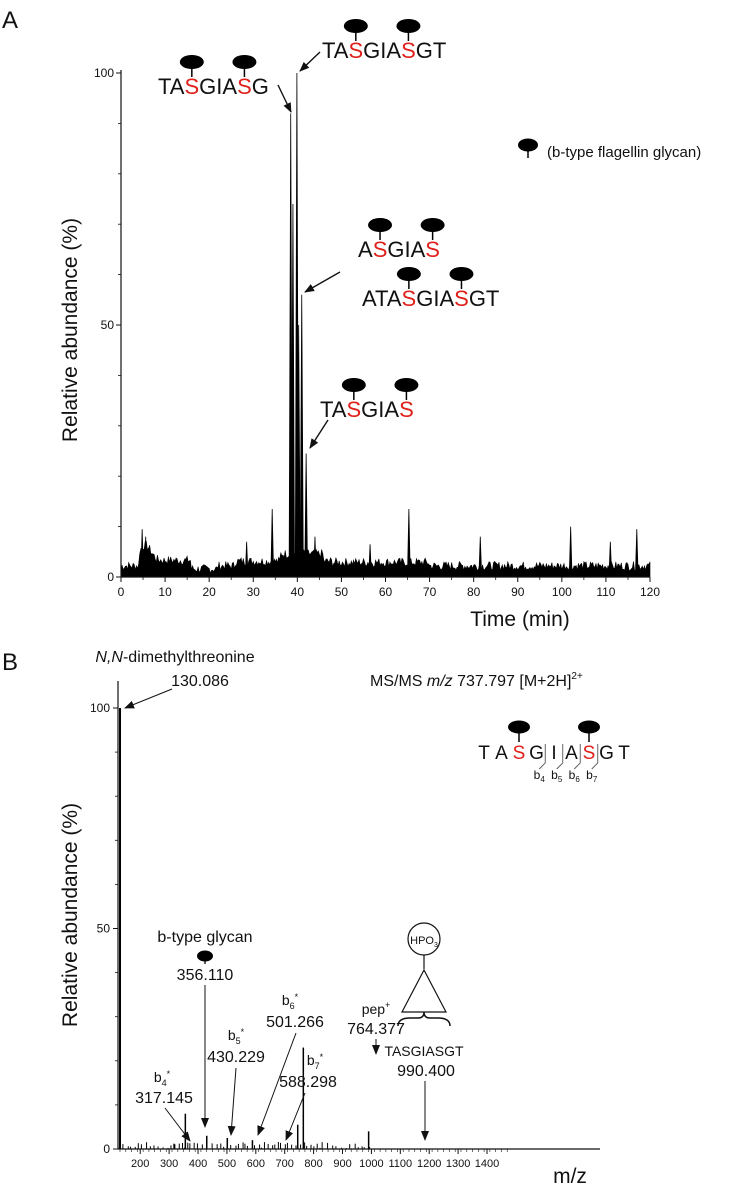 The image size is (750, 1190). I want to click on x-tick-label-b: 1200, so click(429, 1164).